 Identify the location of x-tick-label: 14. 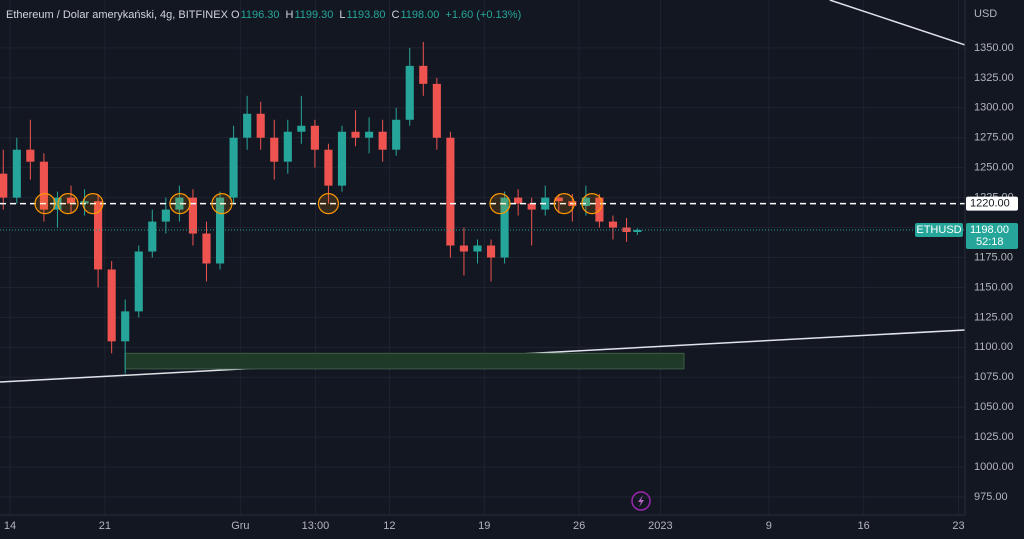
(10, 526).